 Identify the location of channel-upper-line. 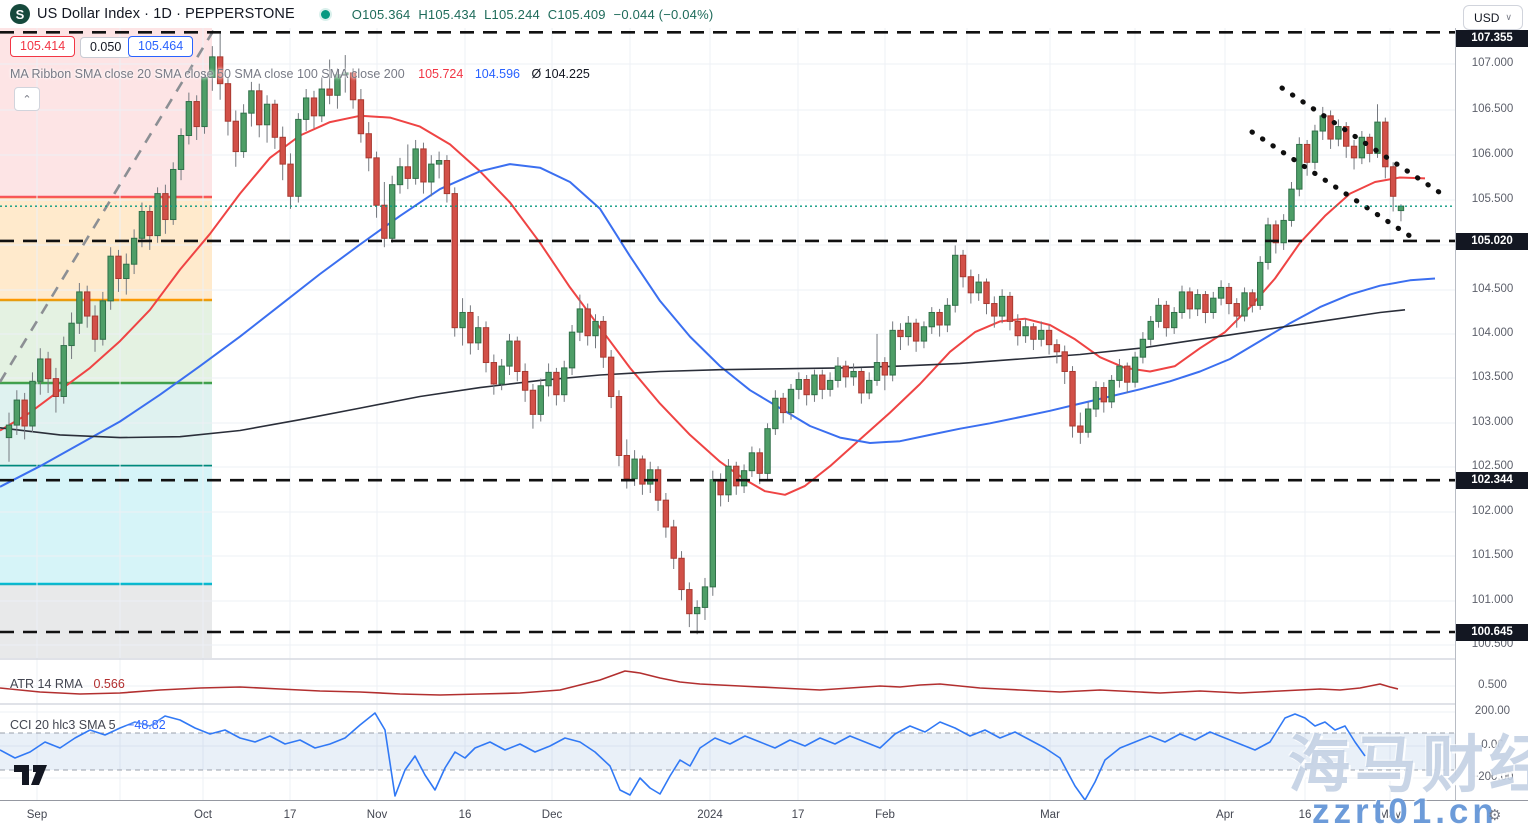
(1365, 143).